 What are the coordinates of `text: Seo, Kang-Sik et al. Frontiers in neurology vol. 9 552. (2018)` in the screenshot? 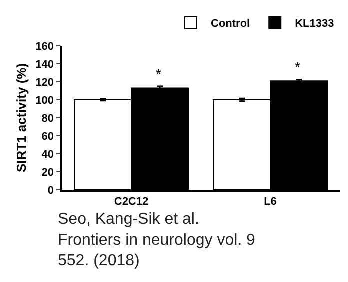 It's located at (157, 240).